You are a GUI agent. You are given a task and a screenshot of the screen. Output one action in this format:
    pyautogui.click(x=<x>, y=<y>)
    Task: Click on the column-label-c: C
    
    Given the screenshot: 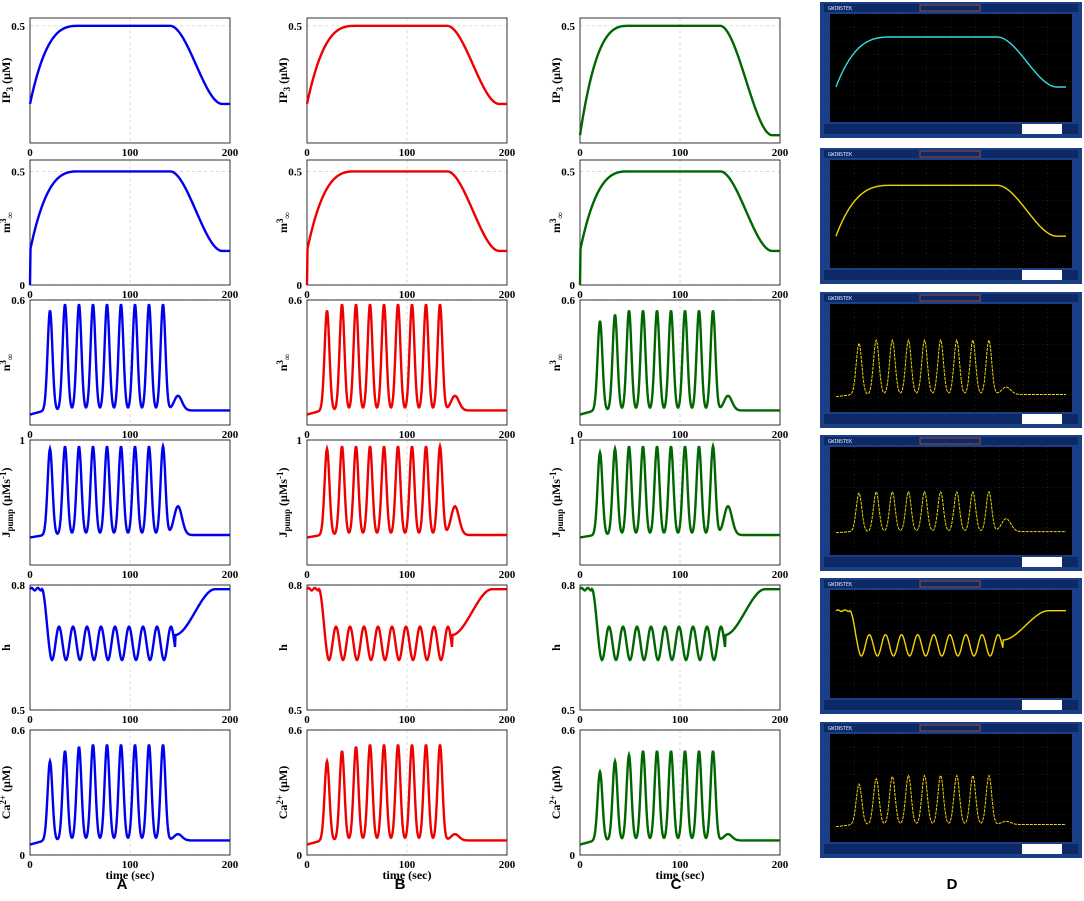 What is the action you would take?
    pyautogui.click(x=676, y=884)
    